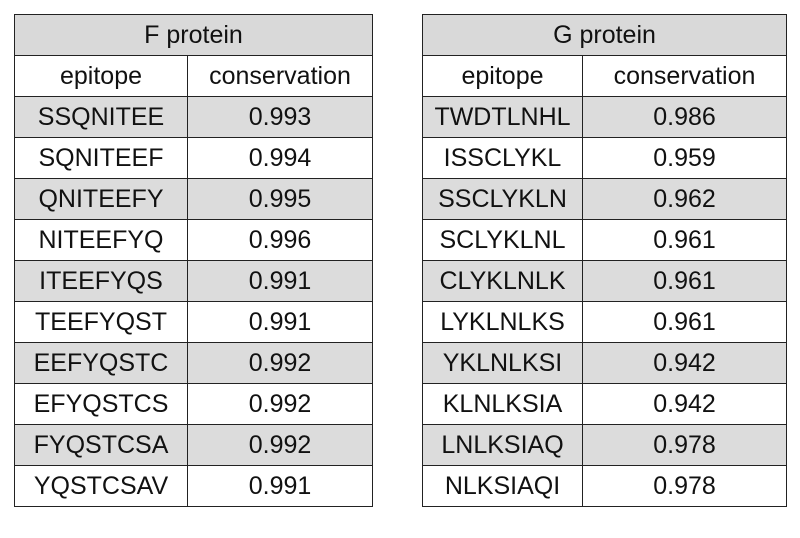  Describe the element at coordinates (101, 322) in the screenshot. I see `epitope-cell: TEEFYQST` at that location.